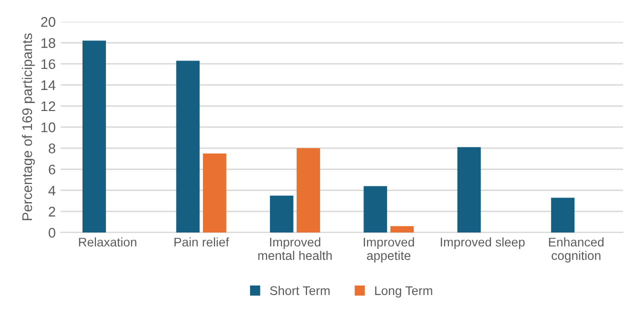  I want to click on x-tick-label: Improved mental health, so click(295, 248).